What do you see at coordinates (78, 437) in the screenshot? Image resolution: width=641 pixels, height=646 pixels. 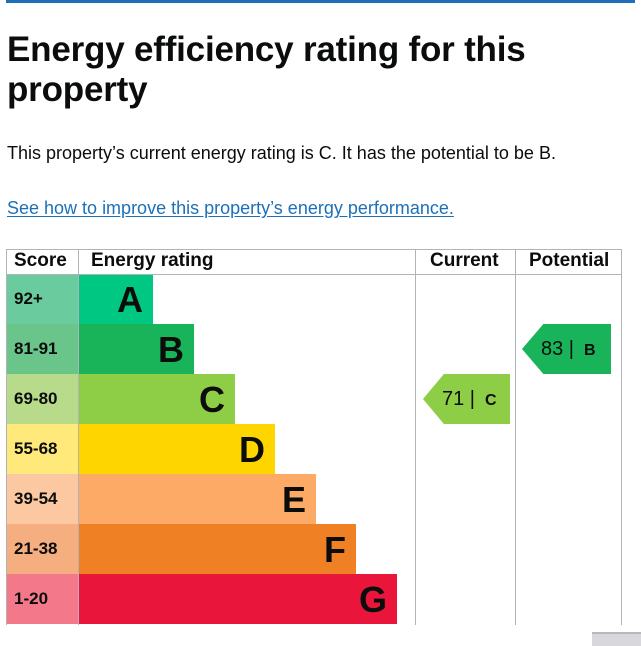 I see `score-column-divider` at bounding box center [78, 437].